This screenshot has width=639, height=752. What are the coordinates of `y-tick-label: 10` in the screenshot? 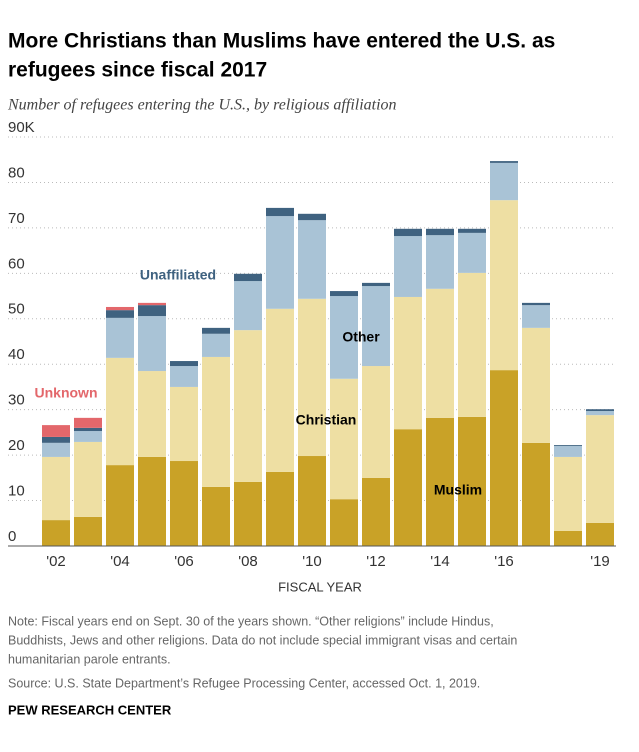 It's located at (16, 491).